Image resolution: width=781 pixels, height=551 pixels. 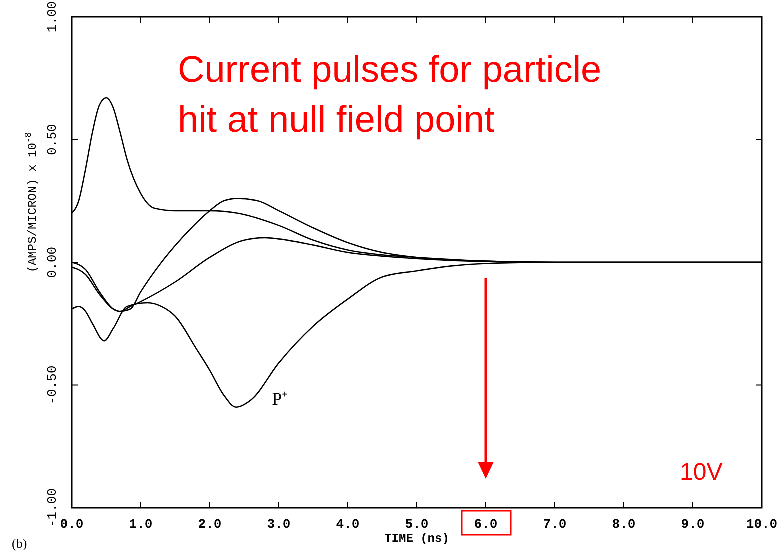 What do you see at coordinates (417, 539) in the screenshot?
I see `x-axis-title: TIME (ns)` at bounding box center [417, 539].